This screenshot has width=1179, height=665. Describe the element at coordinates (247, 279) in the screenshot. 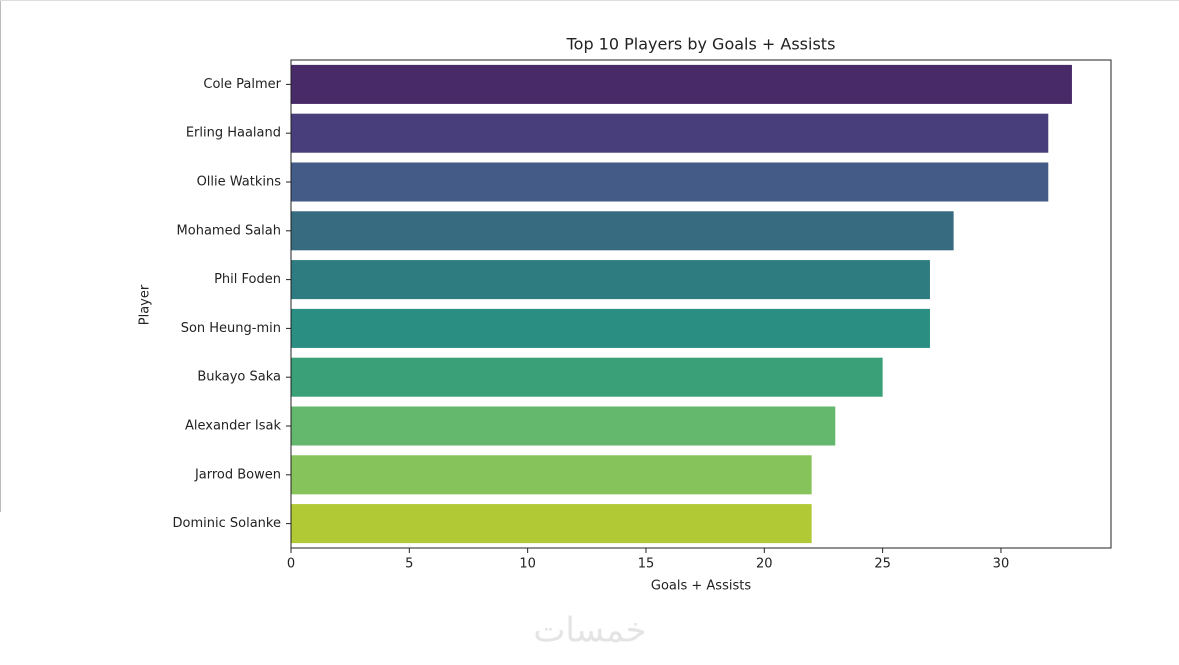

I see `y-tick-label: Phil Foden` at that location.